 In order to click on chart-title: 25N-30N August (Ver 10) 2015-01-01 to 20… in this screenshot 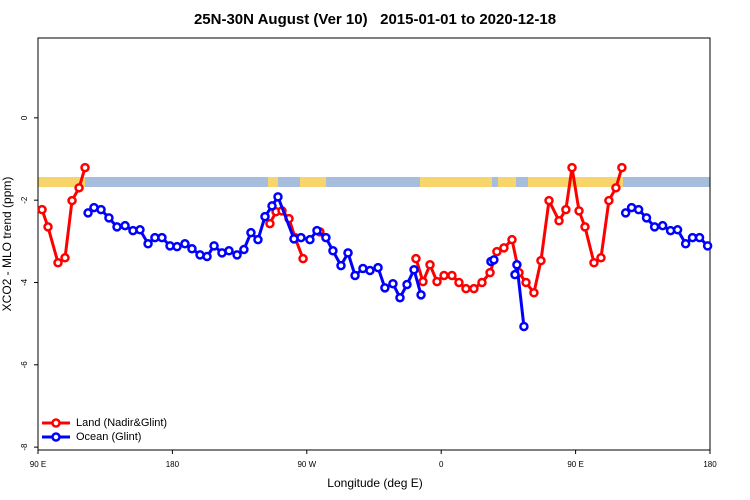, I will do `click(375, 19)`.